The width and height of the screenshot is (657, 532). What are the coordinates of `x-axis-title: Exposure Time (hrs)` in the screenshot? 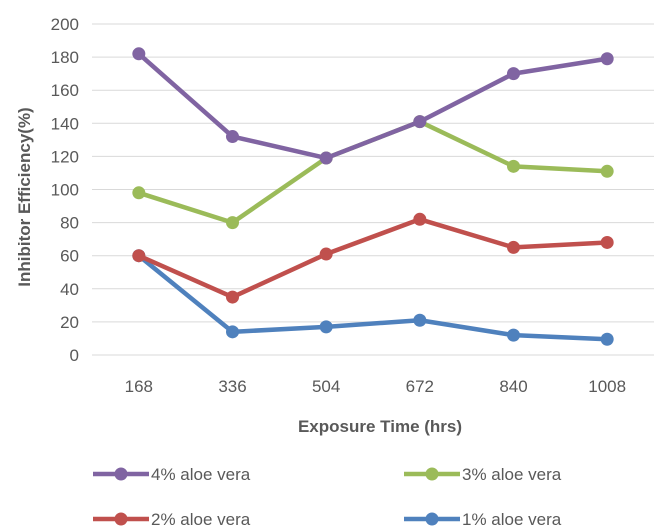 It's located at (380, 426).